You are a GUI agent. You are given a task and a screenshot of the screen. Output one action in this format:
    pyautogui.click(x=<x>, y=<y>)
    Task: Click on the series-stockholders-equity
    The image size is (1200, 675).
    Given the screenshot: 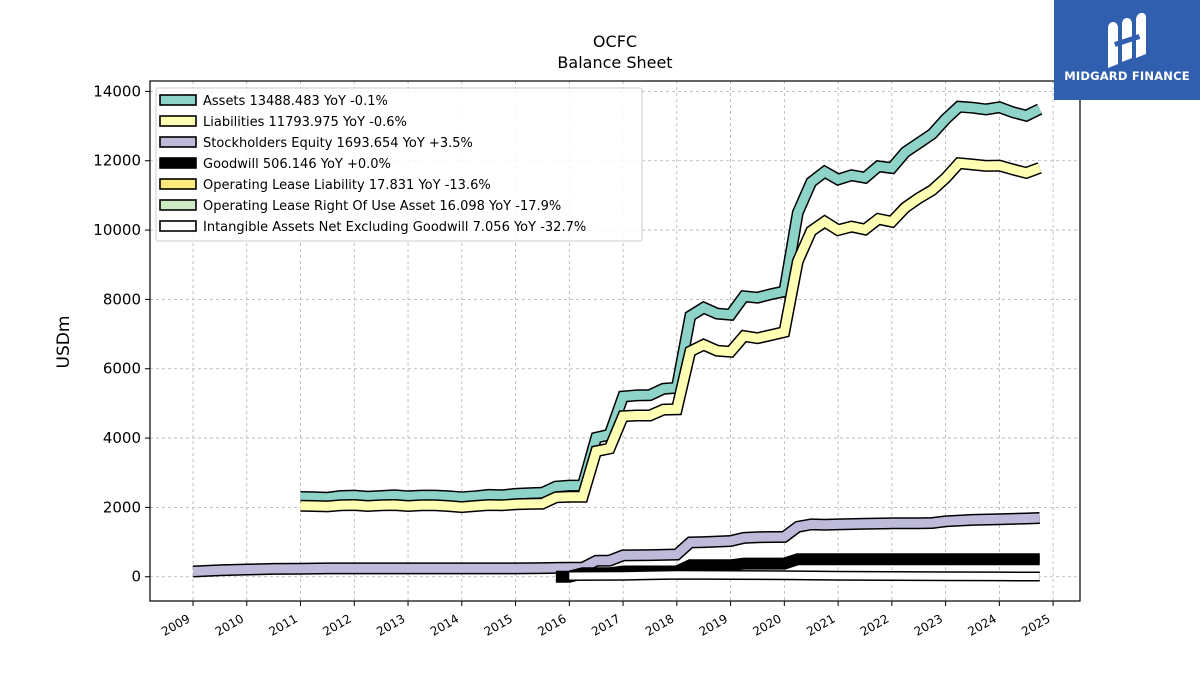 What is the action you would take?
    pyautogui.click(x=616, y=545)
    